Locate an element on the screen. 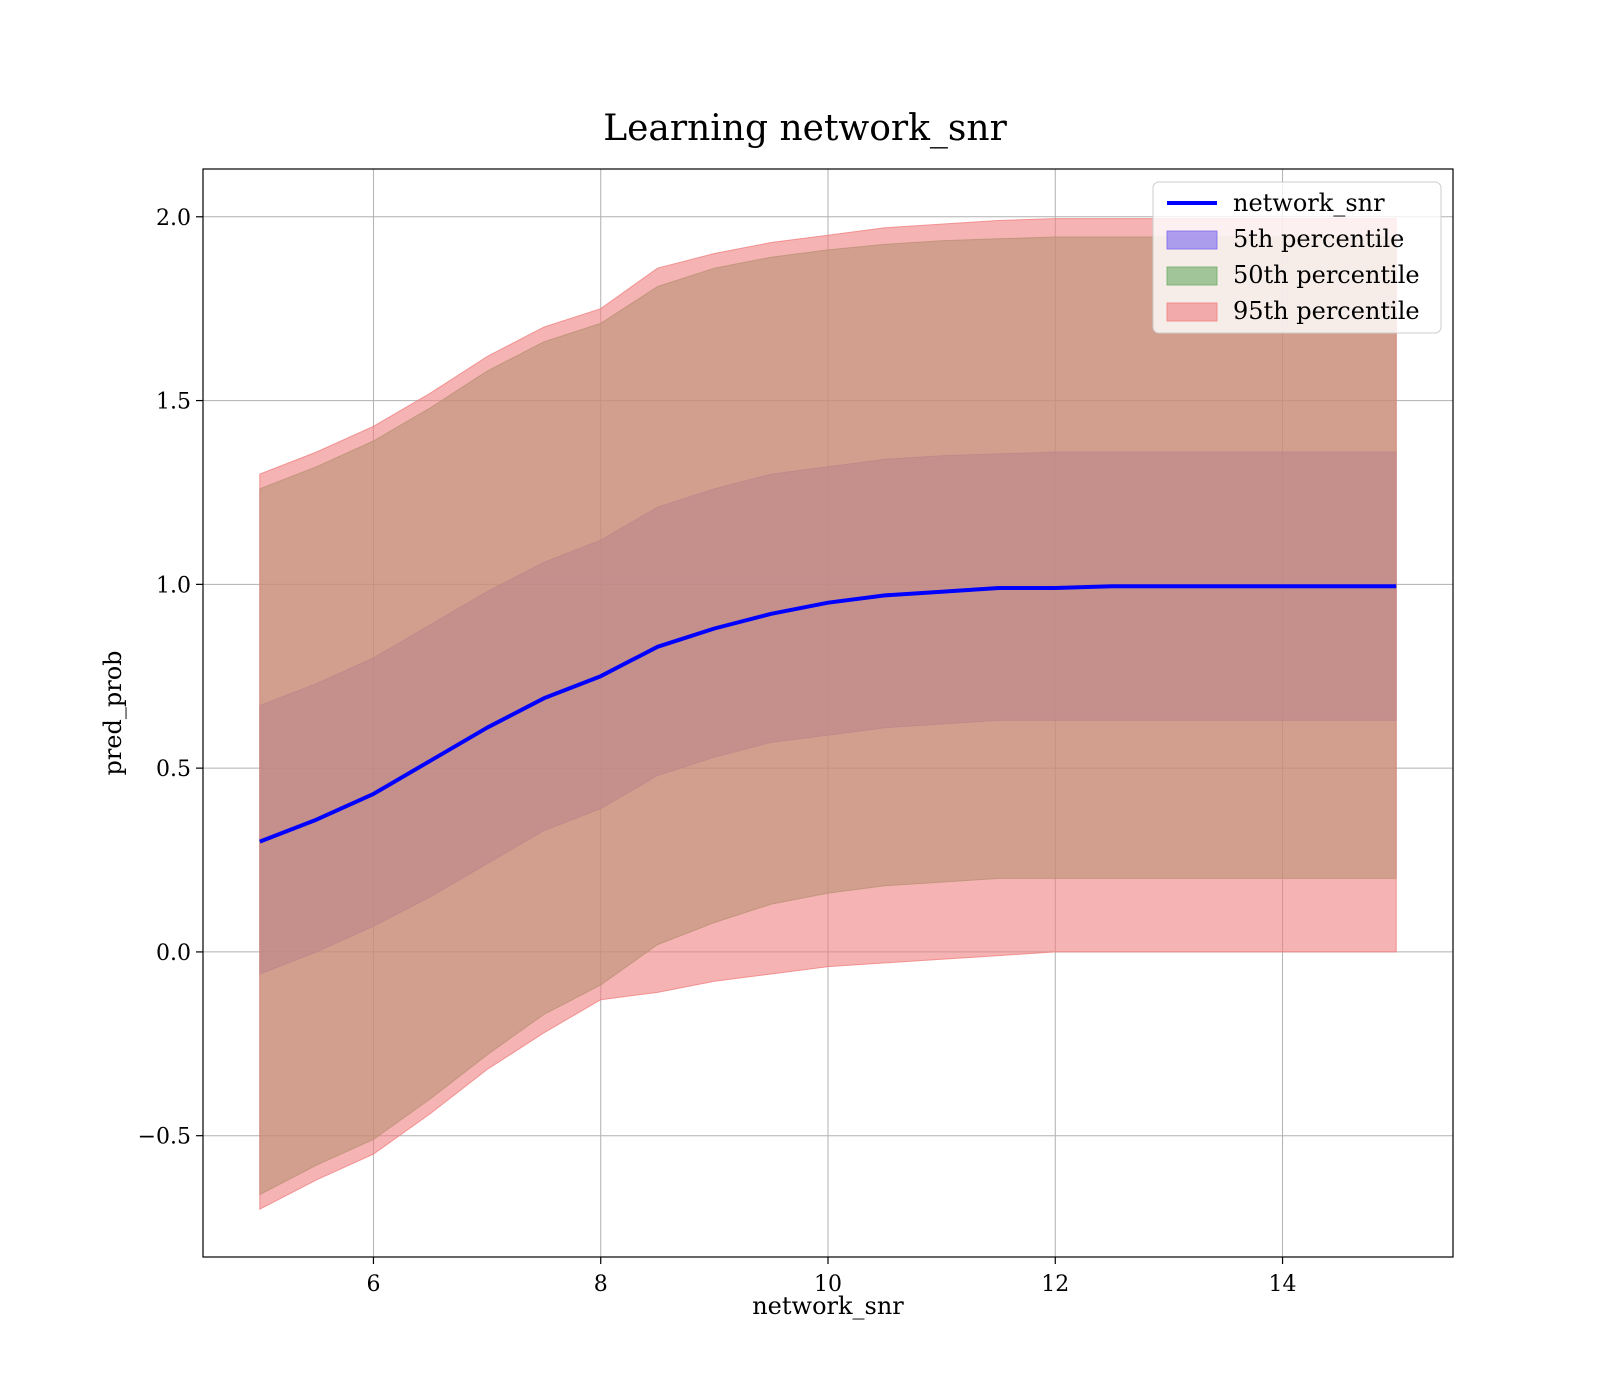 Image resolution: width=1600 pixels, height=1400 pixels. y-tick-label: 1.0 is located at coordinates (173, 585).